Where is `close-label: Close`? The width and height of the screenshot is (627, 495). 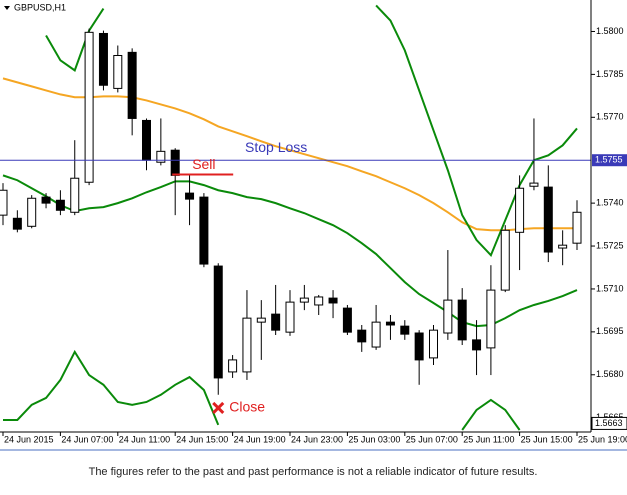
close-label: Close is located at coordinates (247, 407).